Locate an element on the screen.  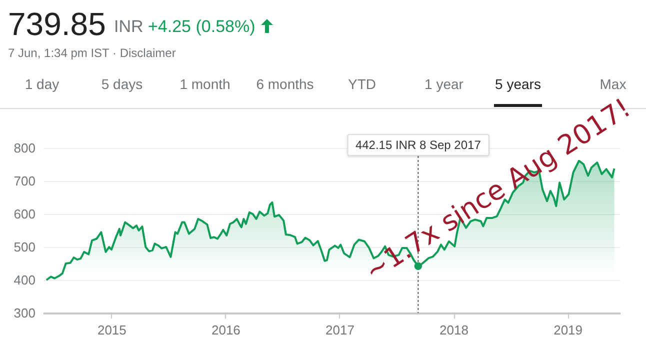
text: 5 years is located at coordinates (518, 84).